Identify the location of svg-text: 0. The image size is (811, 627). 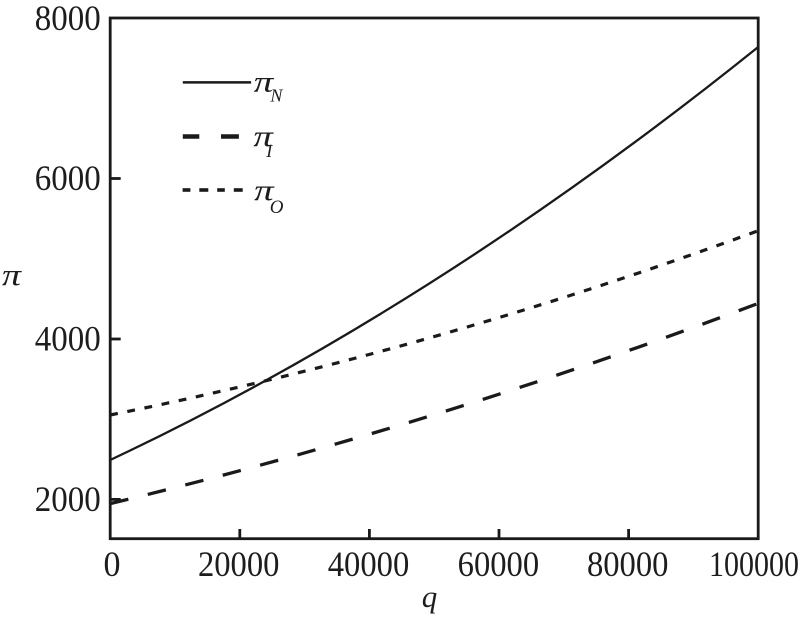
(112, 564).